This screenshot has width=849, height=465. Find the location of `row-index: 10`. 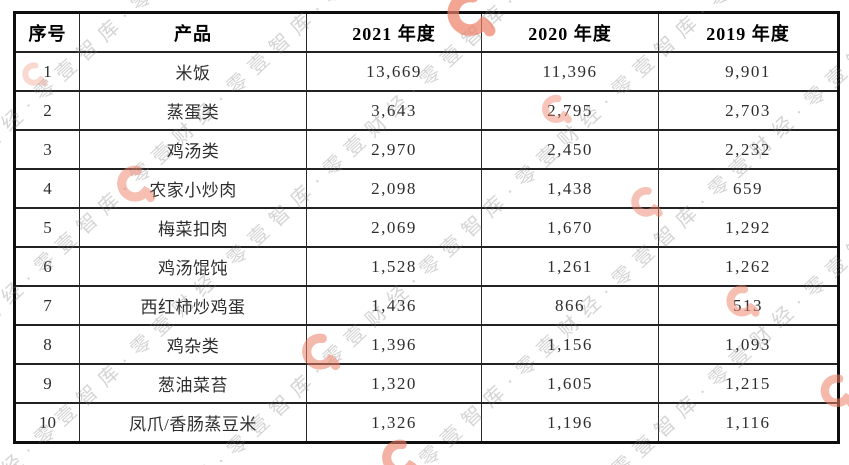

row-index: 10 is located at coordinates (47, 423).